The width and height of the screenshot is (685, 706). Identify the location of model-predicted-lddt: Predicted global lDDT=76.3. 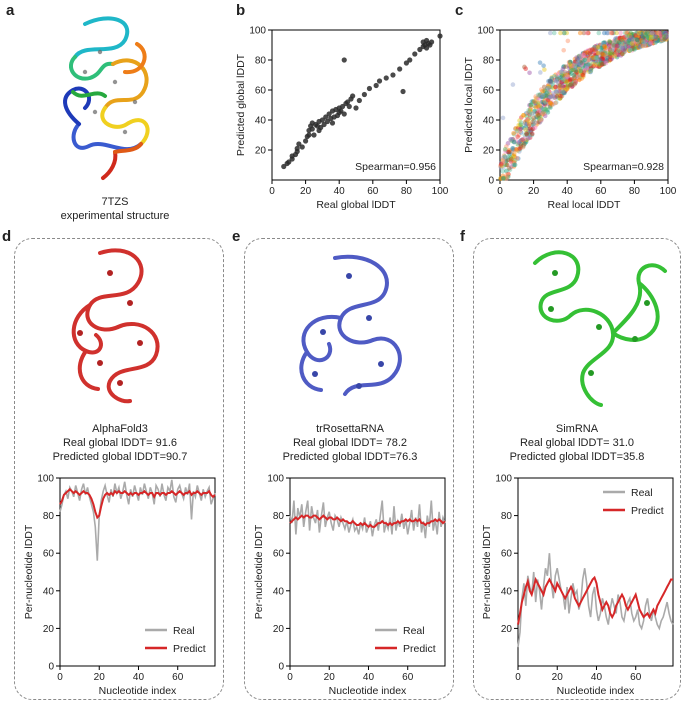
(350, 457).